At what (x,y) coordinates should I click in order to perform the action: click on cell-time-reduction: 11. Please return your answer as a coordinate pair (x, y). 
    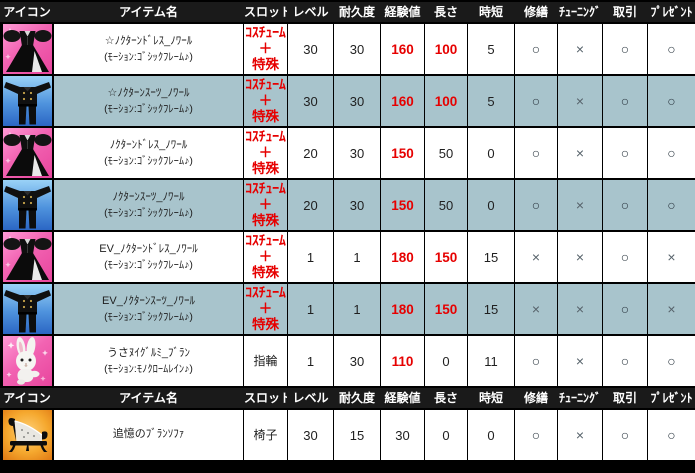
    Looking at the image, I should click on (491, 361).